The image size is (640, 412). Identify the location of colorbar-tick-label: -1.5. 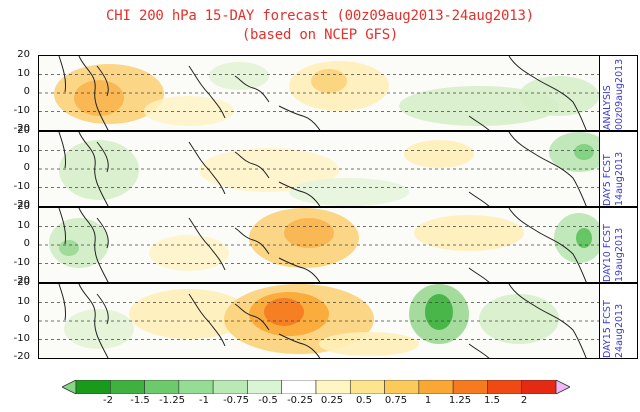
(140, 400).